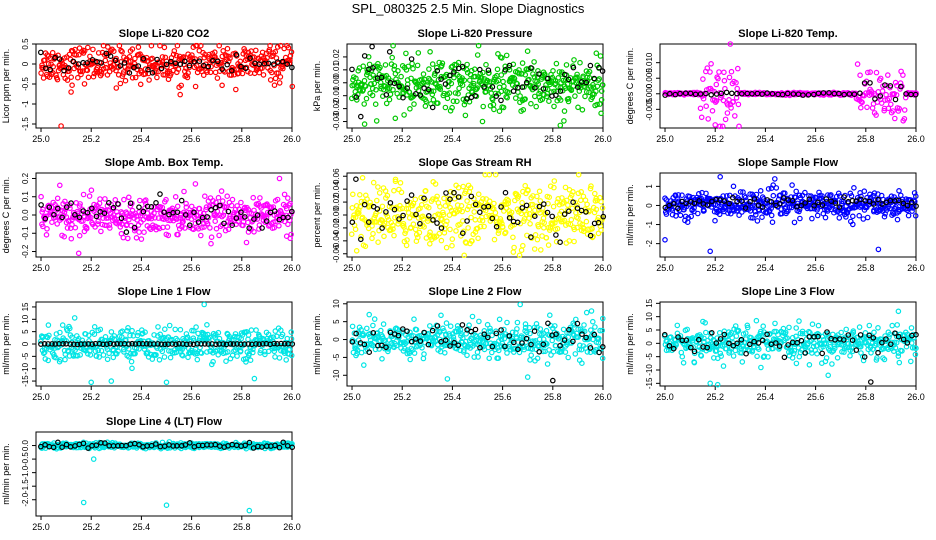  What do you see at coordinates (336, 82) in the screenshot?
I see `y-tick-label: 0.00` at bounding box center [336, 82].